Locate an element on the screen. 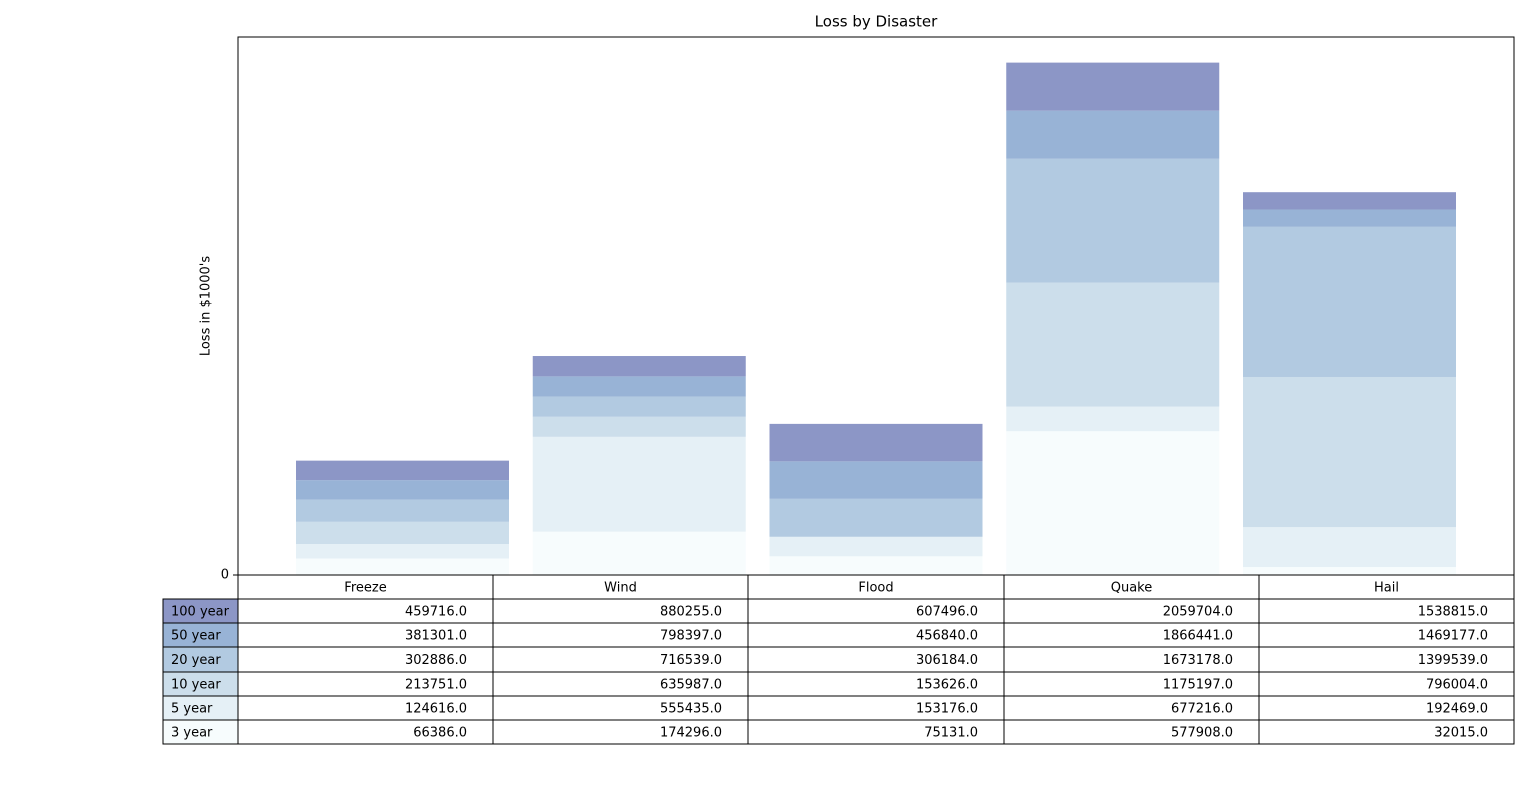 The height and width of the screenshot is (807, 1536). table-column-header: Freeze is located at coordinates (365, 588).